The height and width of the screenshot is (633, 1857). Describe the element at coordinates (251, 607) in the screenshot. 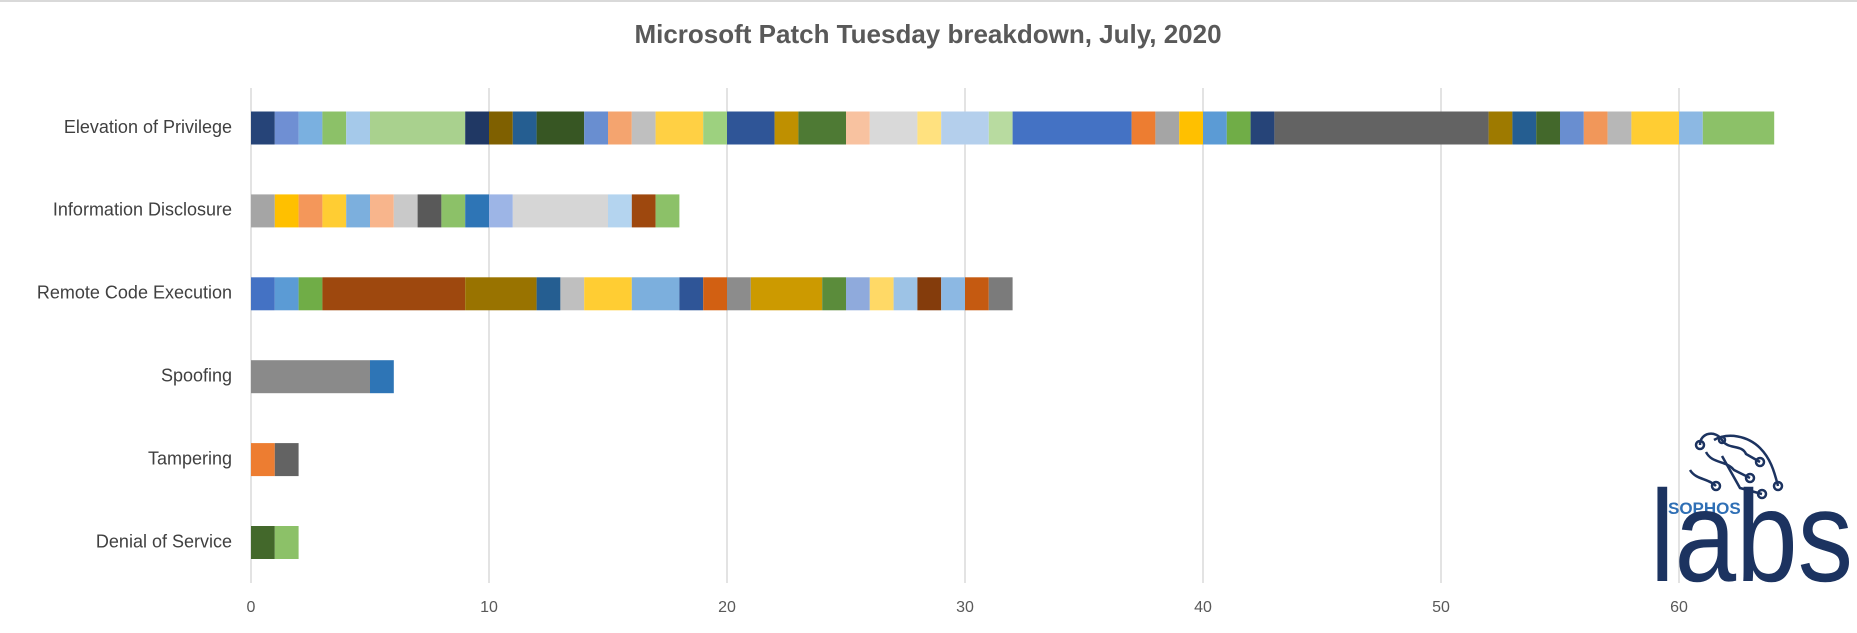

I see `x-tick-label: 0` at that location.